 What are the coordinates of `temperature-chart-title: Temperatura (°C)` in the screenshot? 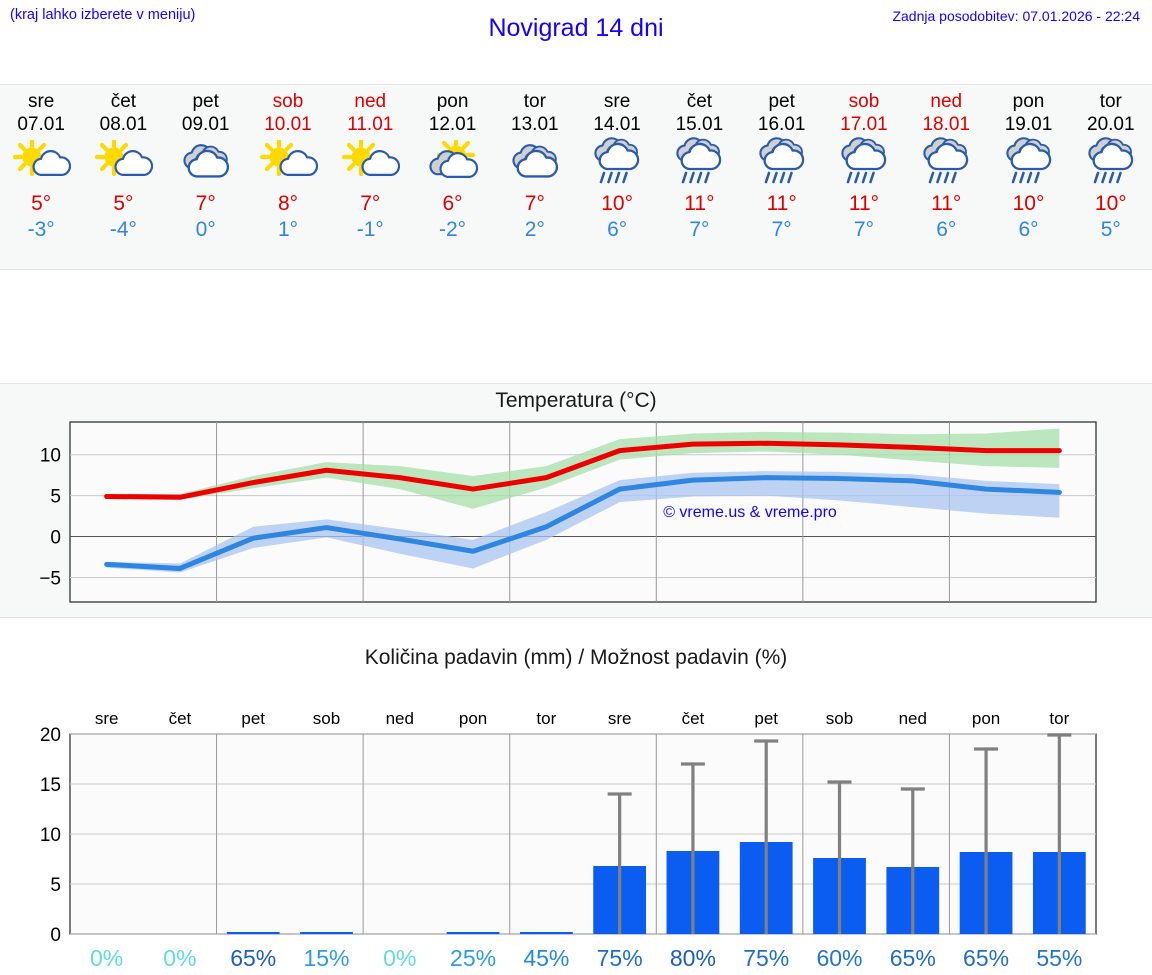 It's located at (576, 400).